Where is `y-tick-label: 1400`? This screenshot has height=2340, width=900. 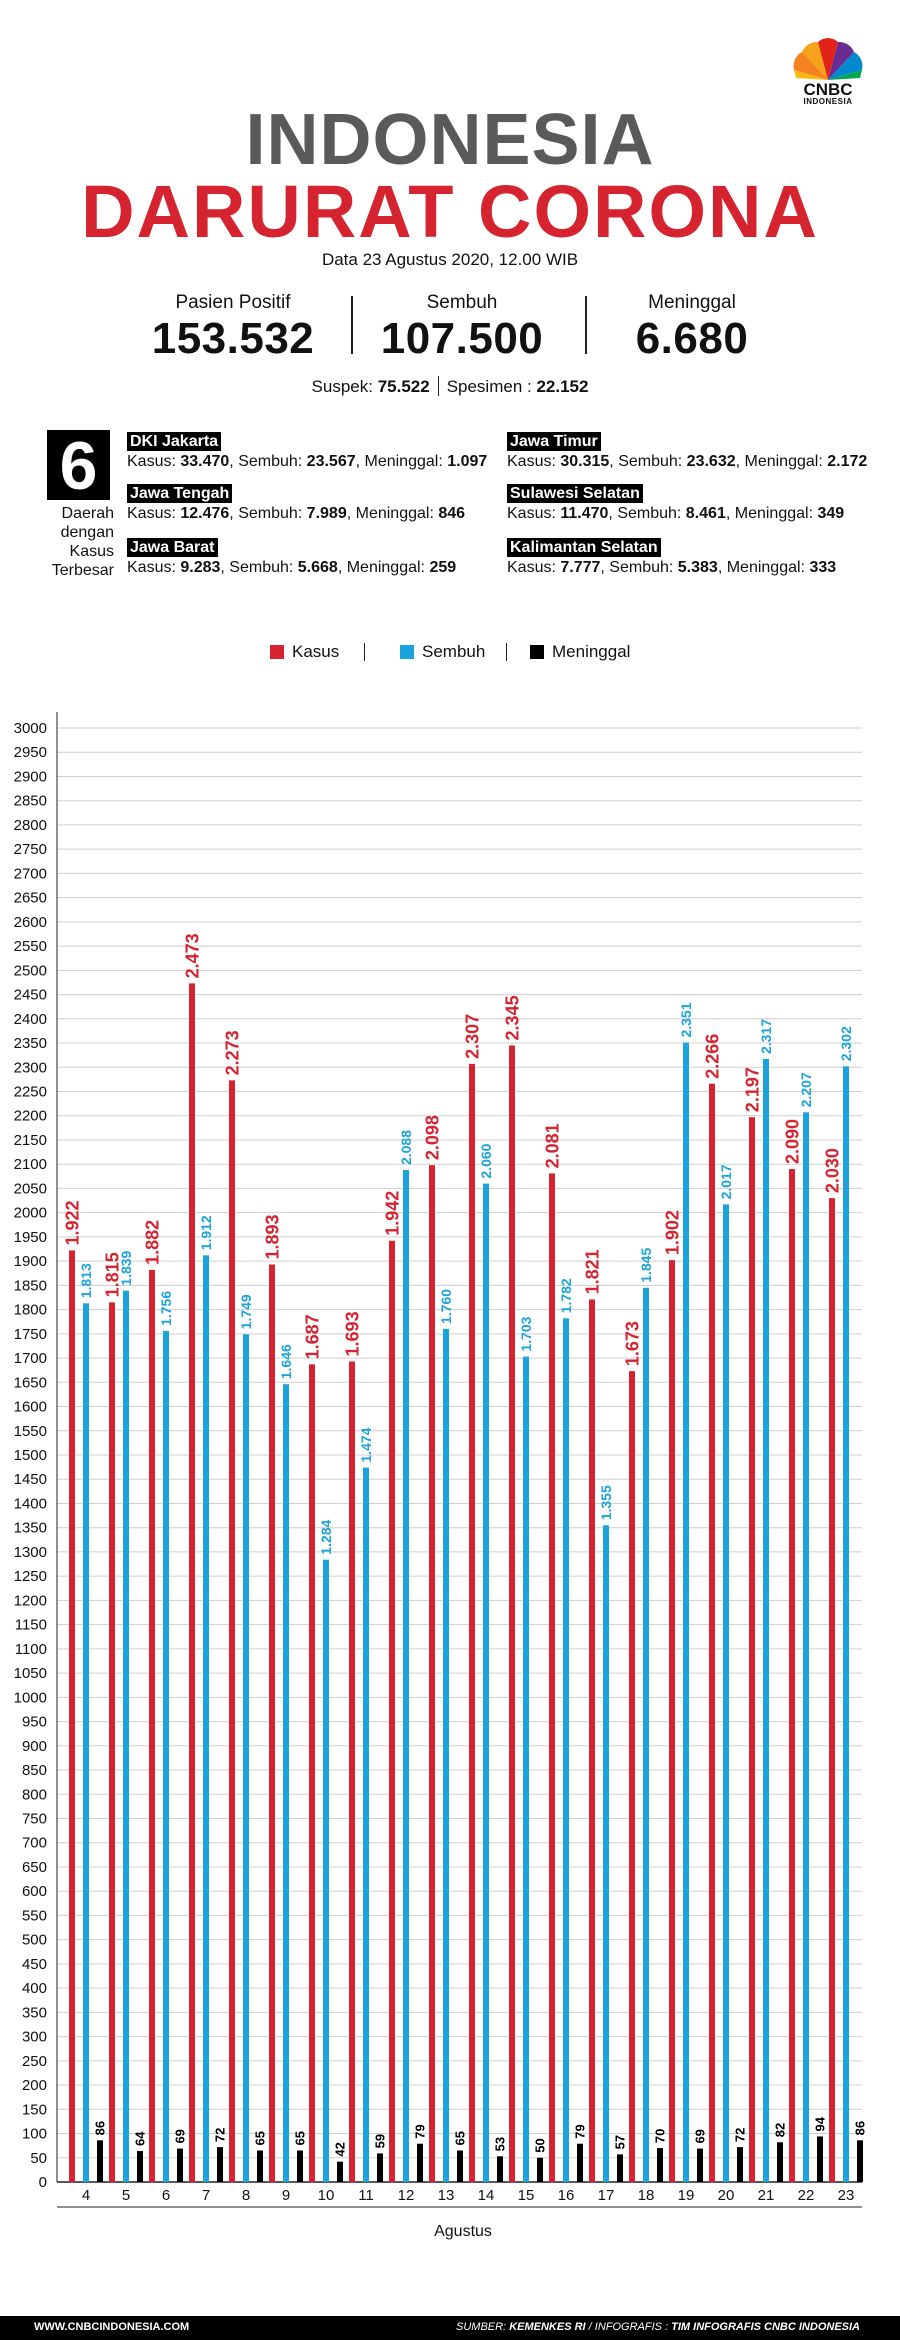 y-tick-label: 1400 is located at coordinates (30, 1503).